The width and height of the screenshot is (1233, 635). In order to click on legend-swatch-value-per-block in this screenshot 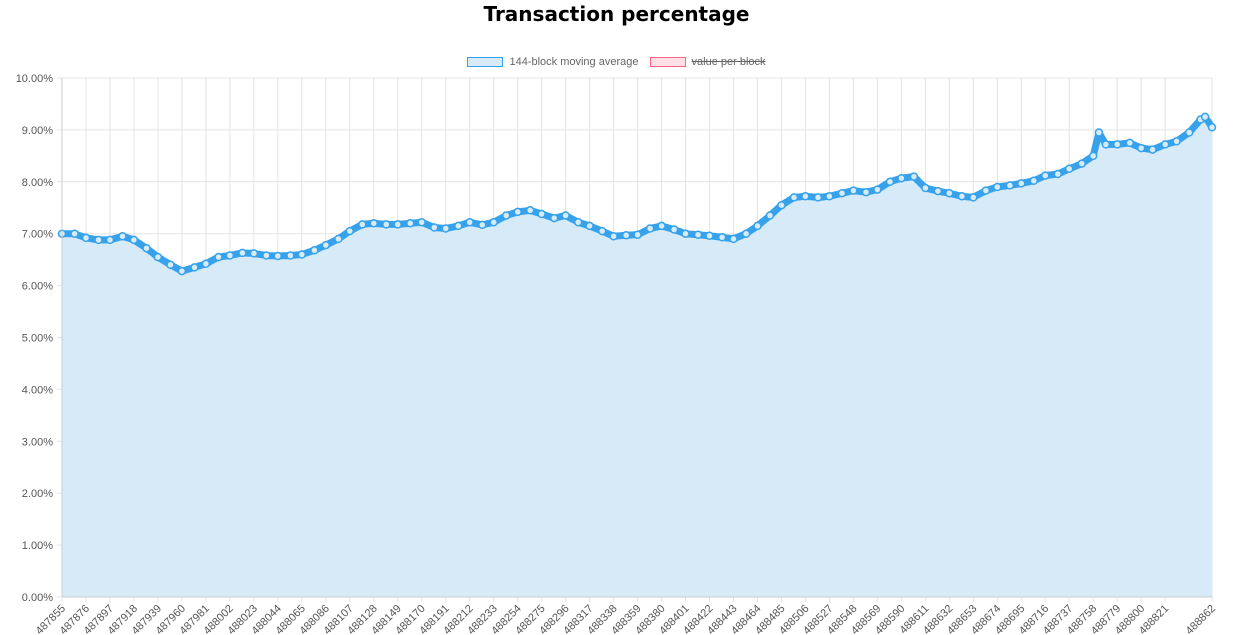, I will do `click(667, 62)`.